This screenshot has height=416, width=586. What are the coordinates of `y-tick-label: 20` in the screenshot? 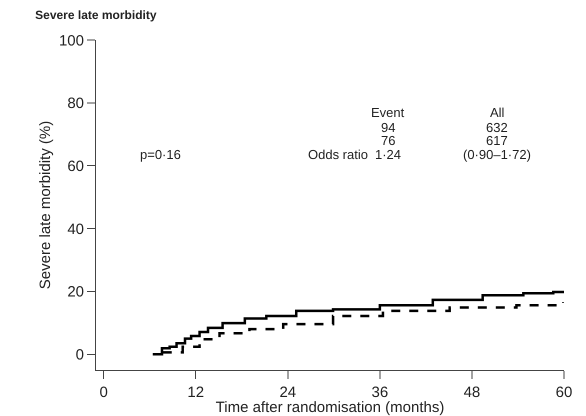 It's located at (75, 292).